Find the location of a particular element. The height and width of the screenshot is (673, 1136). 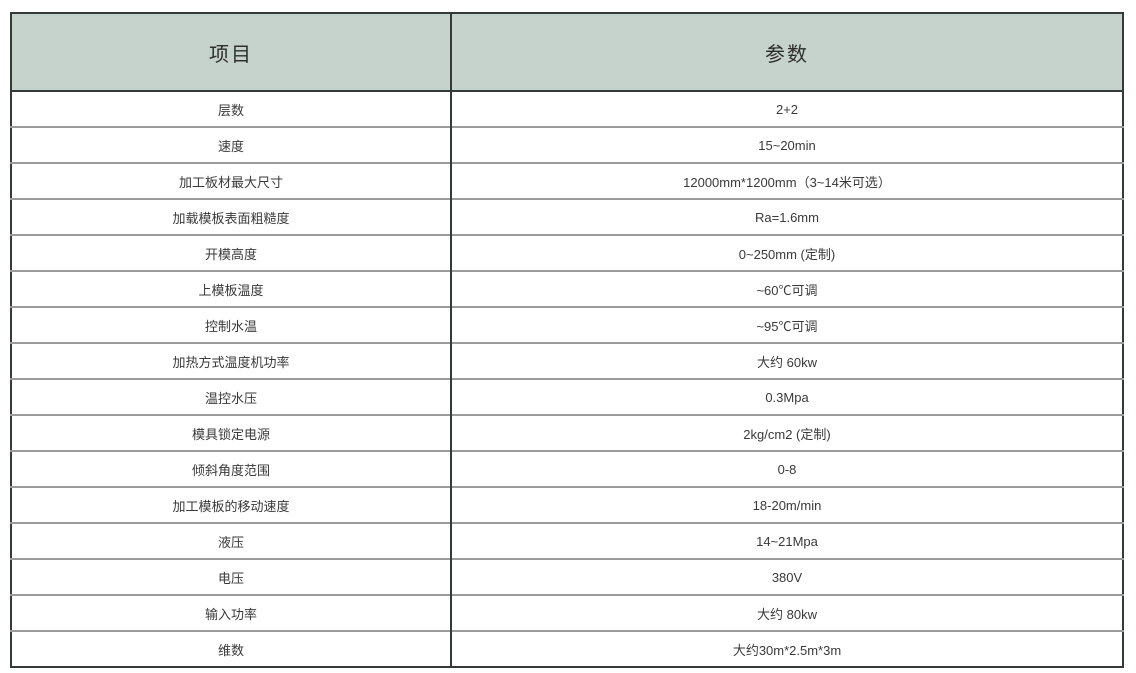

spec-value-cell: 18-20m/min is located at coordinates (787, 504).